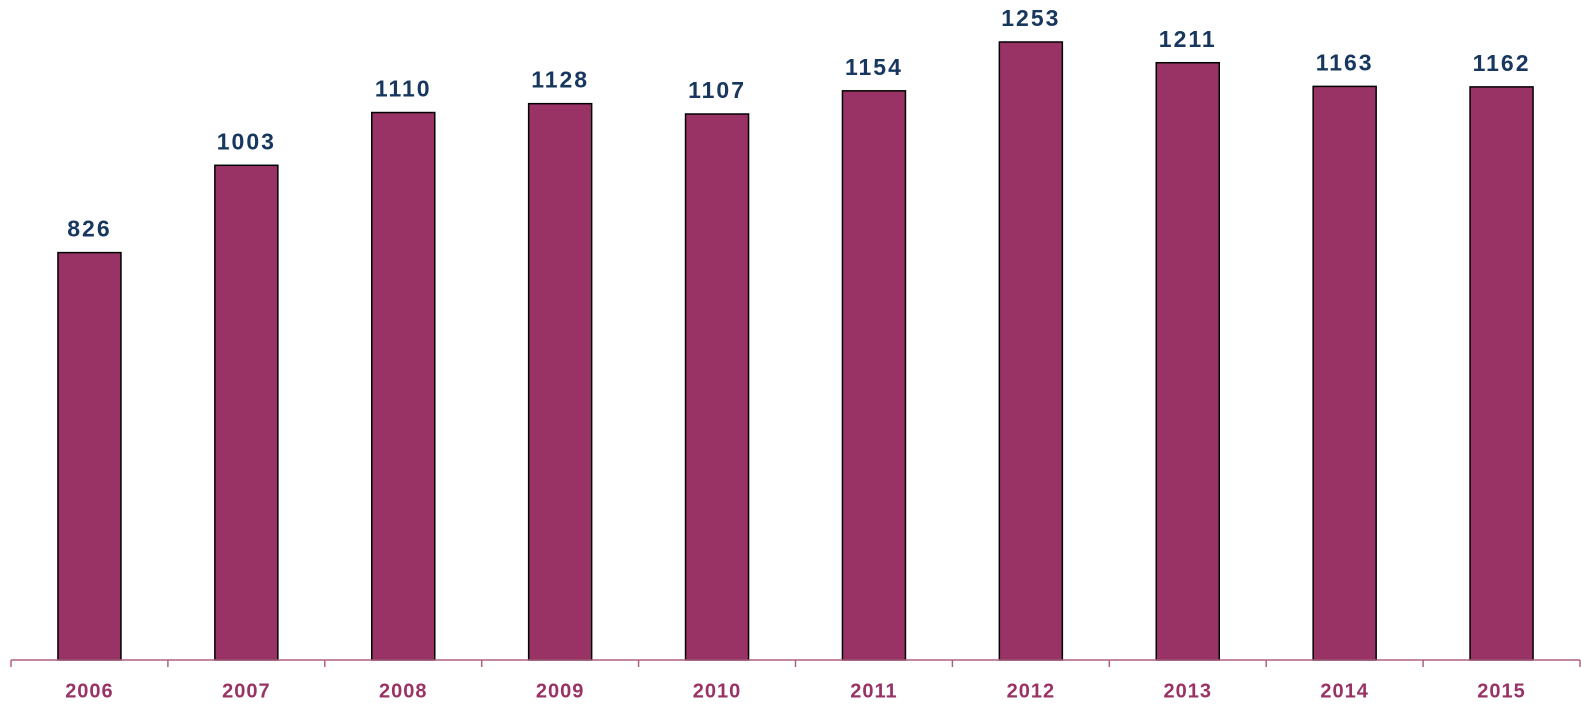 This screenshot has width=1581, height=712. Describe the element at coordinates (89, 229) in the screenshot. I see `value-label: 826` at that location.